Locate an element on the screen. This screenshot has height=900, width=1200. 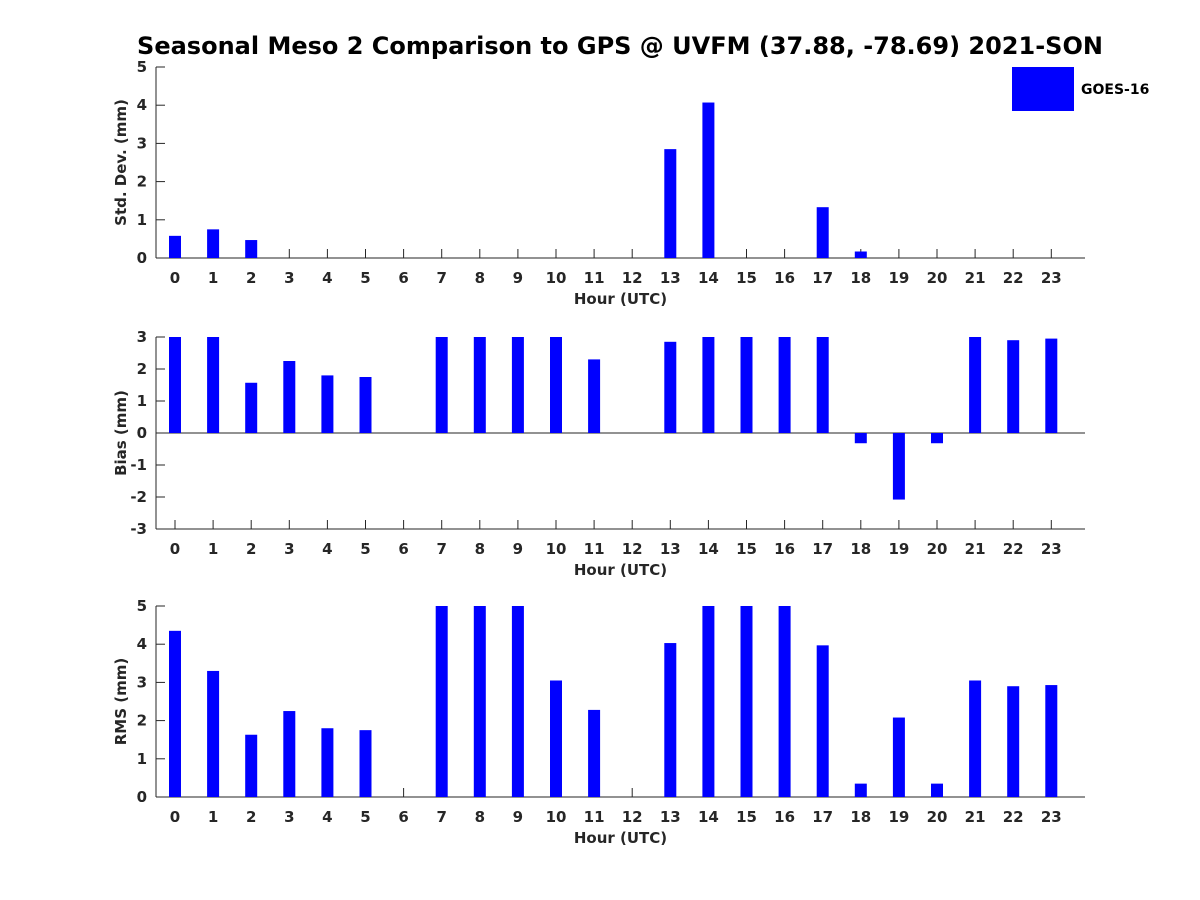
legend-label: GOES-16 is located at coordinates (1115, 90).